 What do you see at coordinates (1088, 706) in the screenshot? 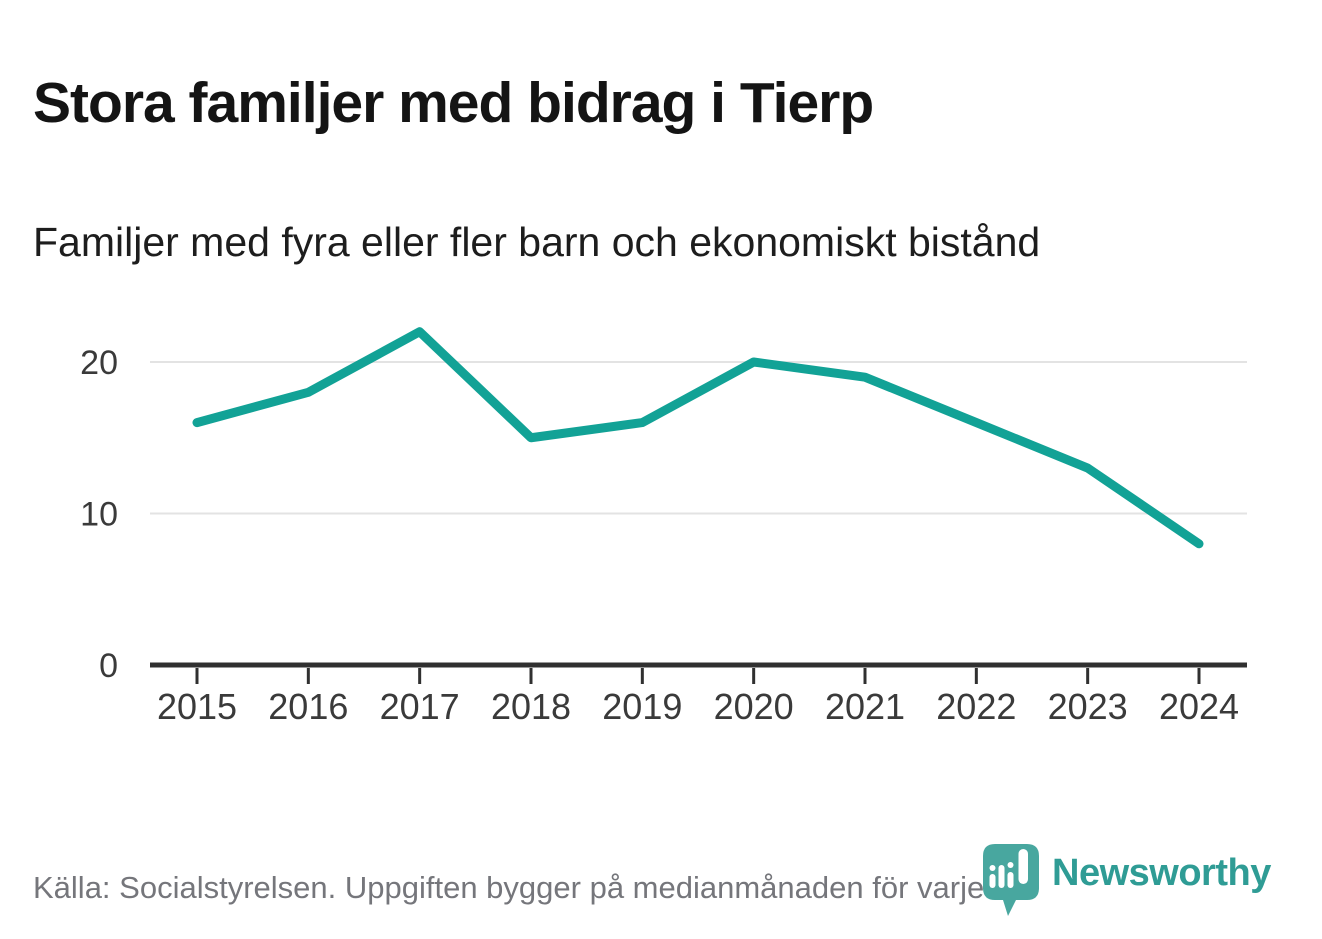
I see `x-axis-tick-label: 2023` at bounding box center [1088, 706].